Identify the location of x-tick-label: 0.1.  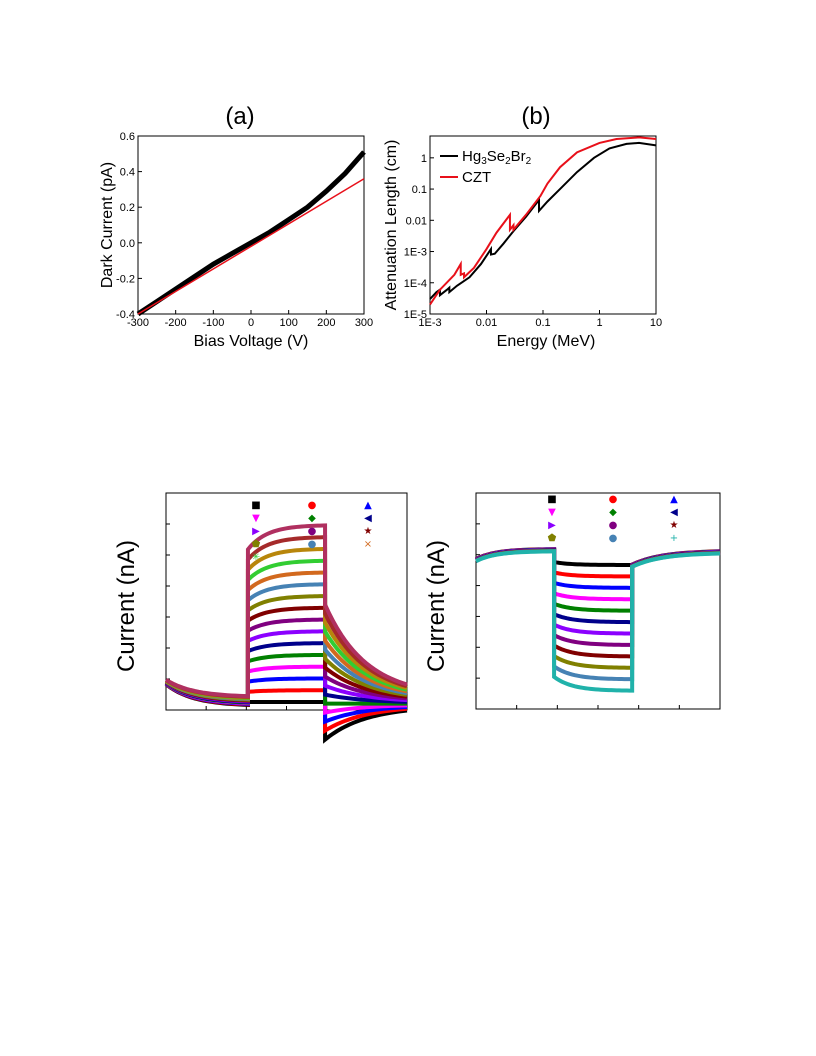
(542, 323).